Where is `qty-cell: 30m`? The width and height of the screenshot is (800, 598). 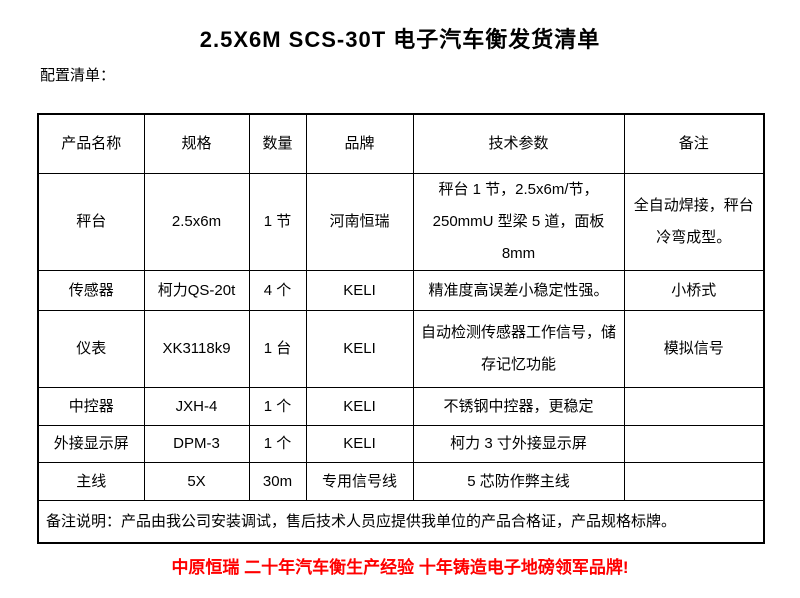 qty-cell: 30m is located at coordinates (277, 482).